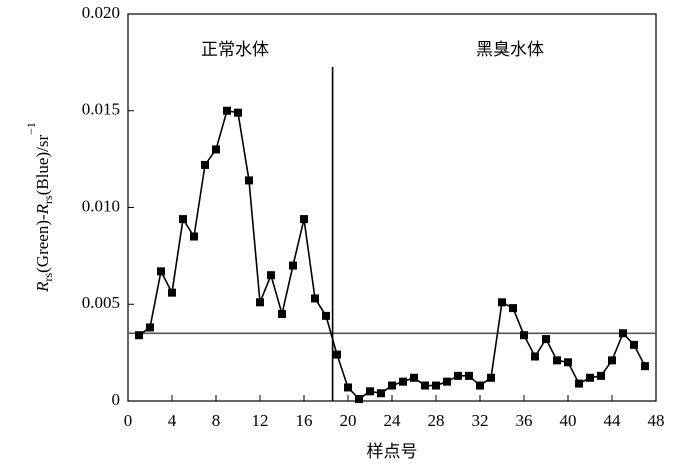 The width and height of the screenshot is (700, 468). Describe the element at coordinates (116, 399) in the screenshot. I see `y-tick-label: 0` at that location.